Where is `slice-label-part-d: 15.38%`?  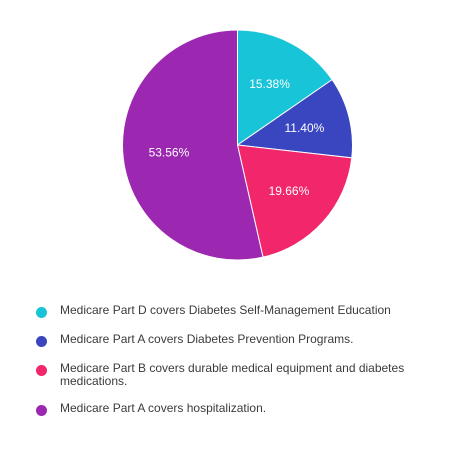 slice-label-part-d: 15.38% is located at coordinates (269, 84).